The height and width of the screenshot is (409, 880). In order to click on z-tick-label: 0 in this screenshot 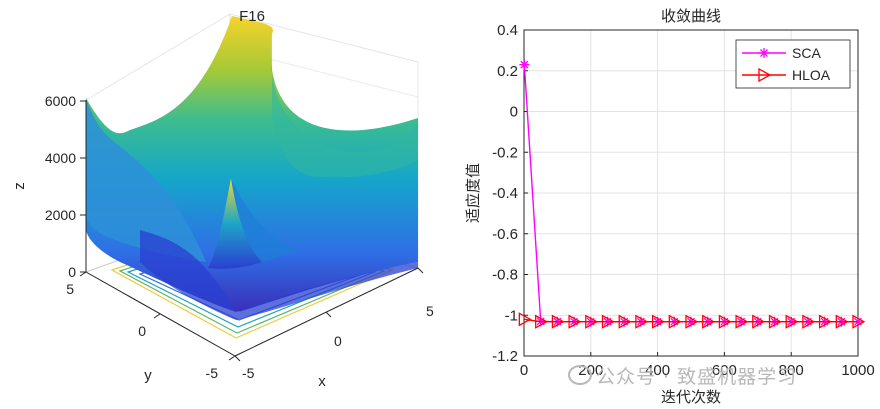, I will do `click(72, 272)`.